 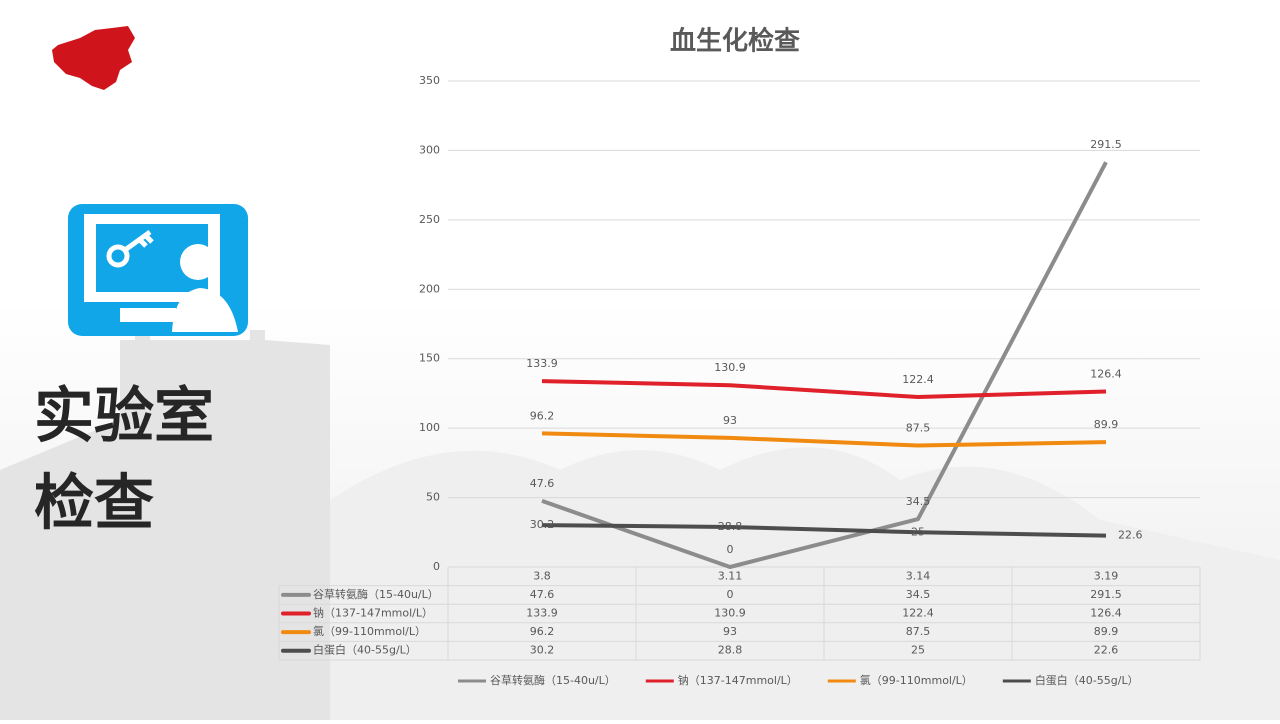 I want to click on data-label: 22.6, so click(x=1130, y=535).